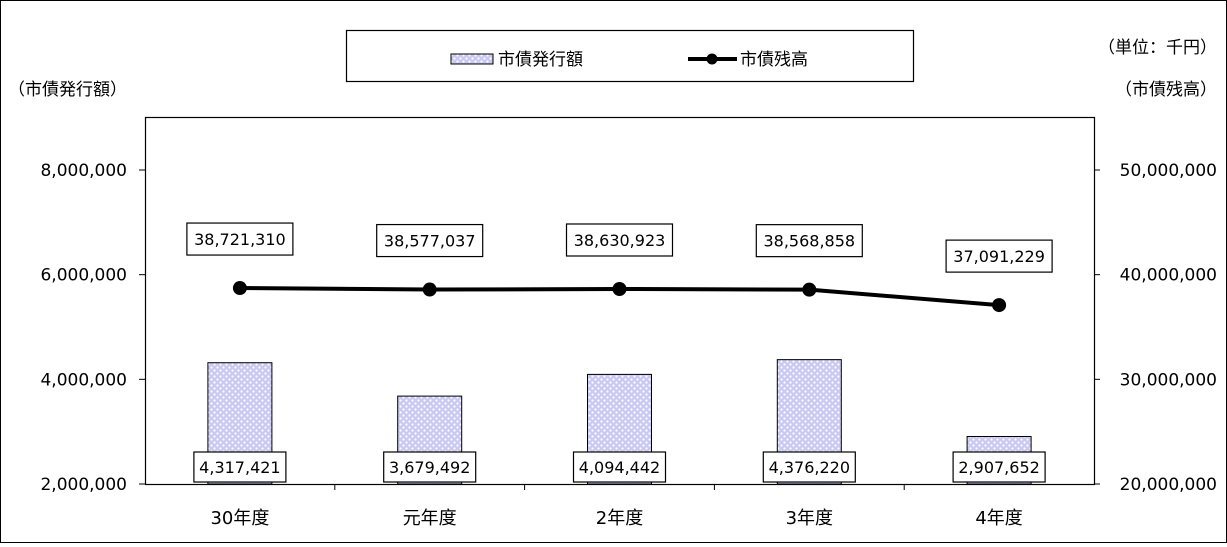 The height and width of the screenshot is (547, 1227). What do you see at coordinates (239, 518) in the screenshot?
I see `x-tick-label: 30年度` at bounding box center [239, 518].